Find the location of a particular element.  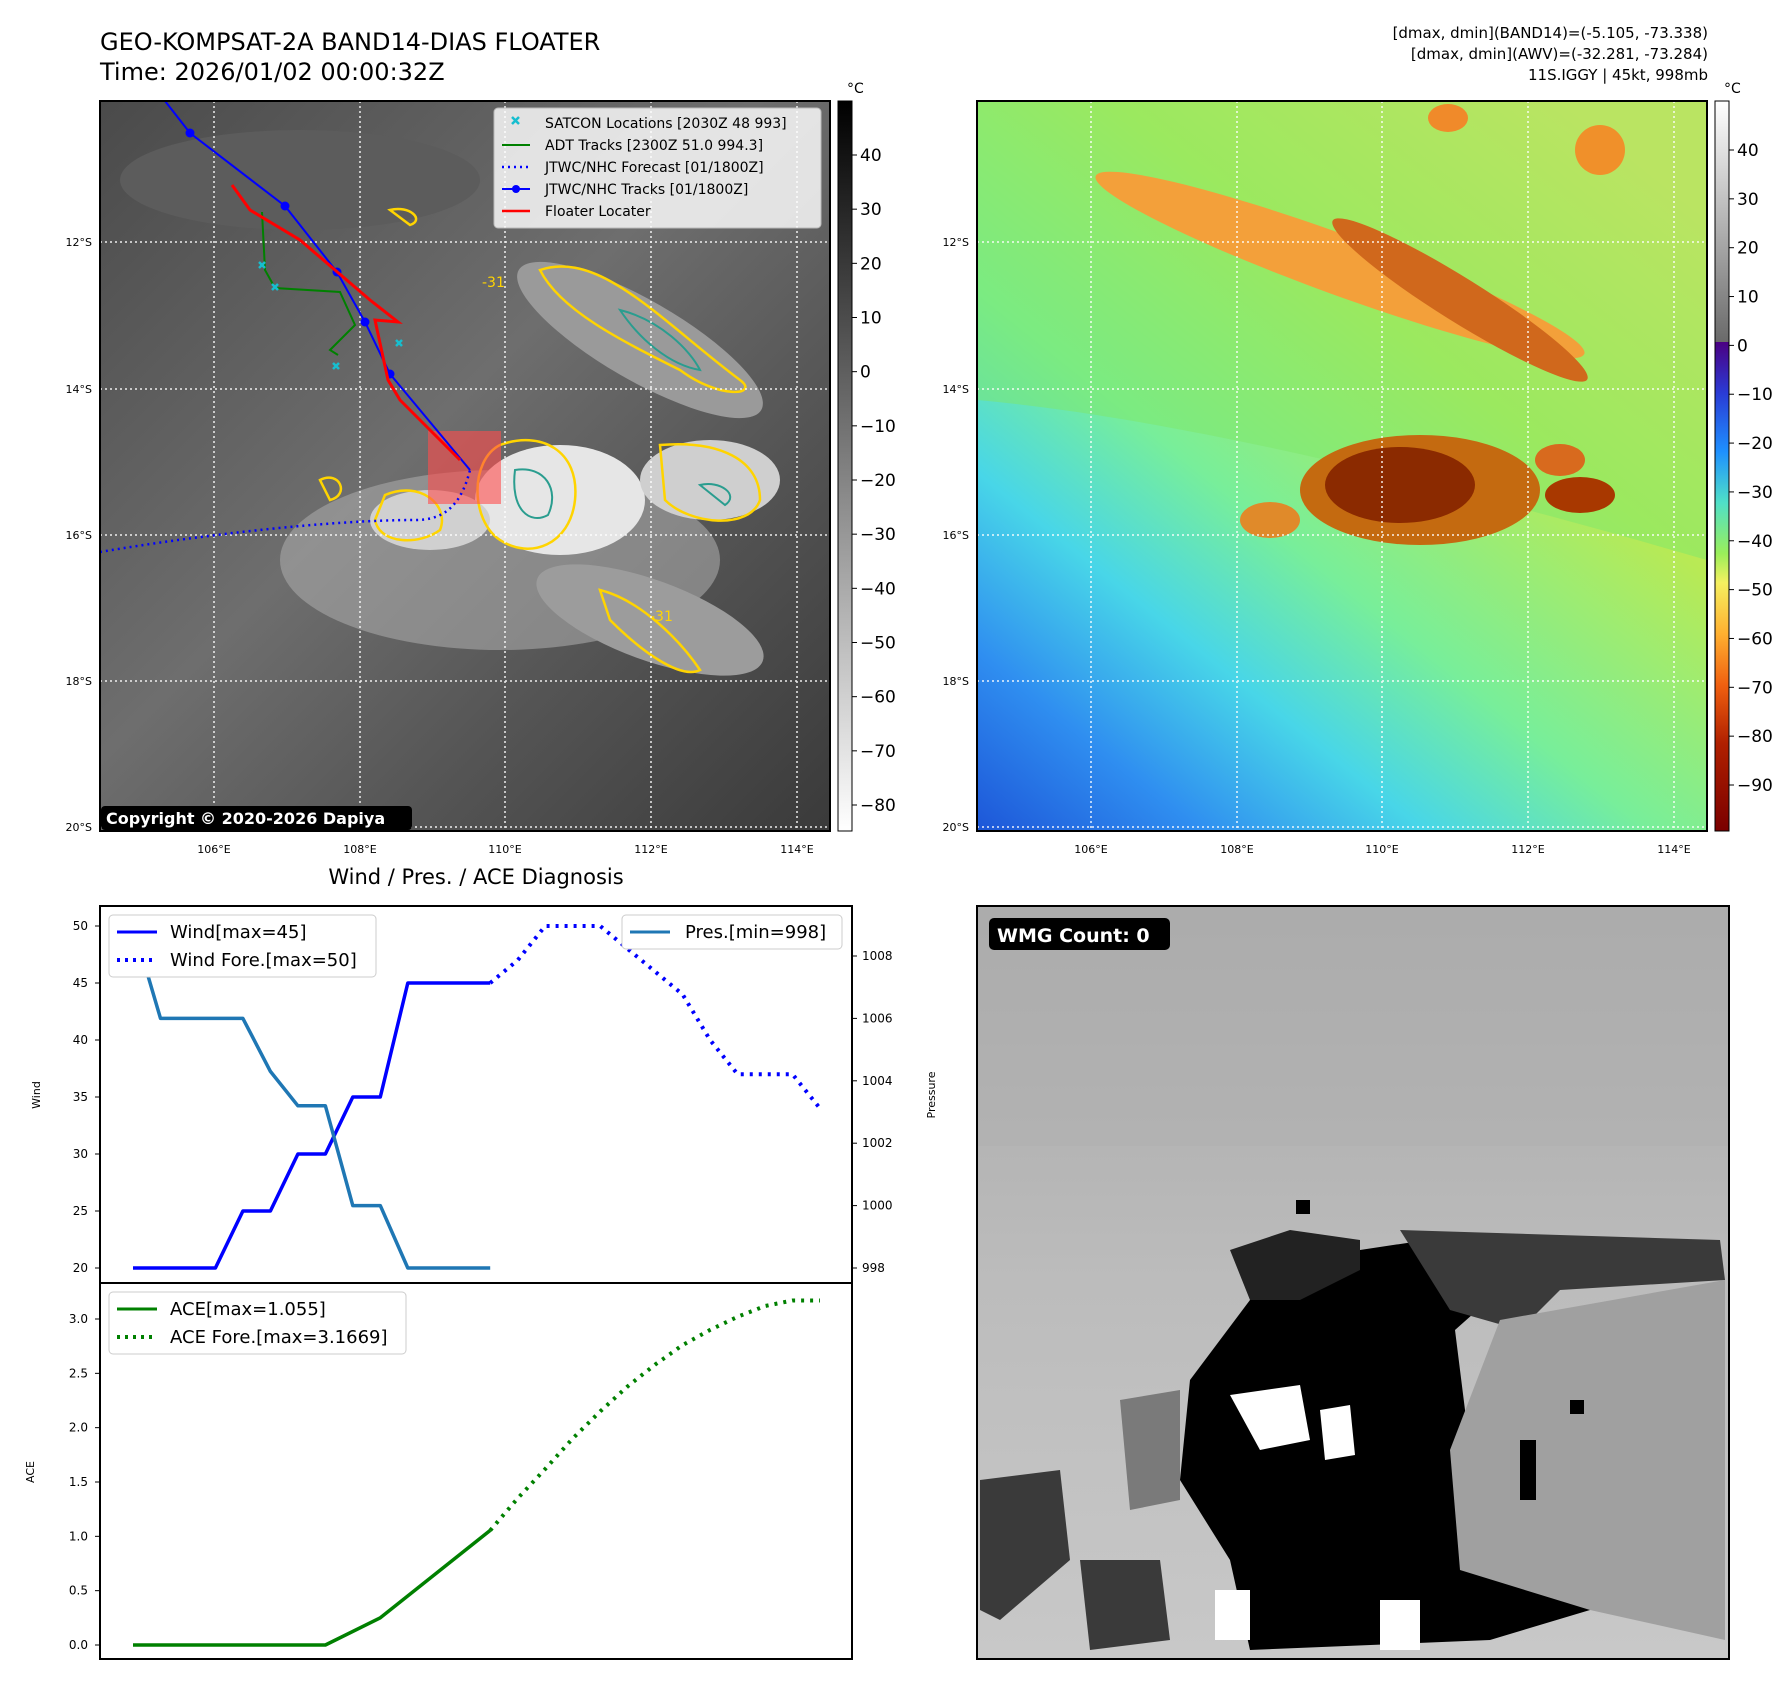

color-lon-tick-110e: 110°E is located at coordinates (1381, 849).